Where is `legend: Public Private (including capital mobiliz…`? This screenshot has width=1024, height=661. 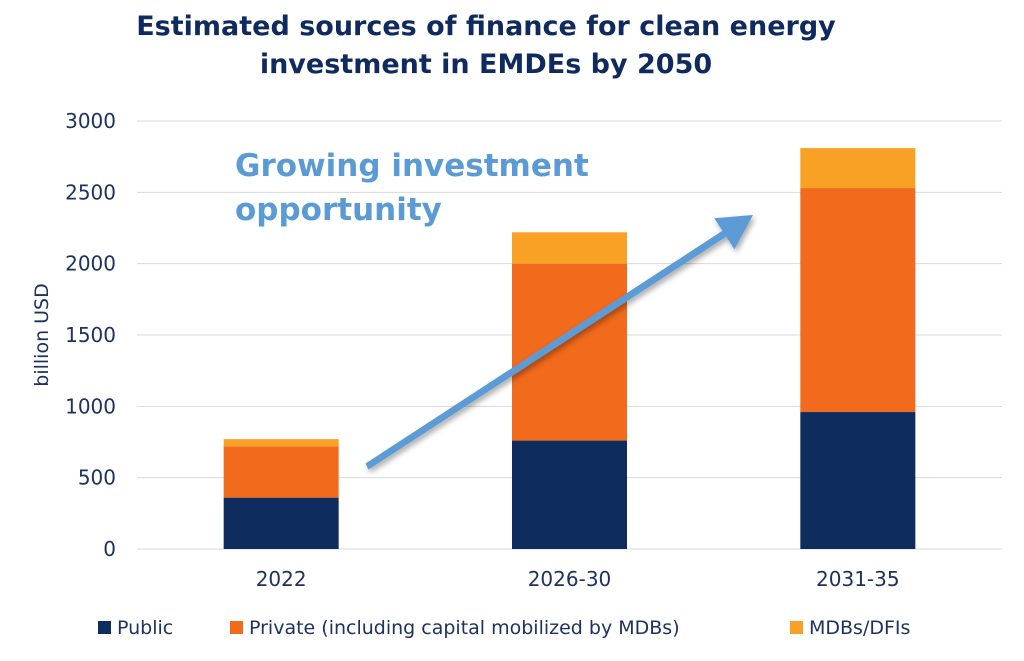
legend: Public Private (including capital mobiliz… is located at coordinates (504, 628).